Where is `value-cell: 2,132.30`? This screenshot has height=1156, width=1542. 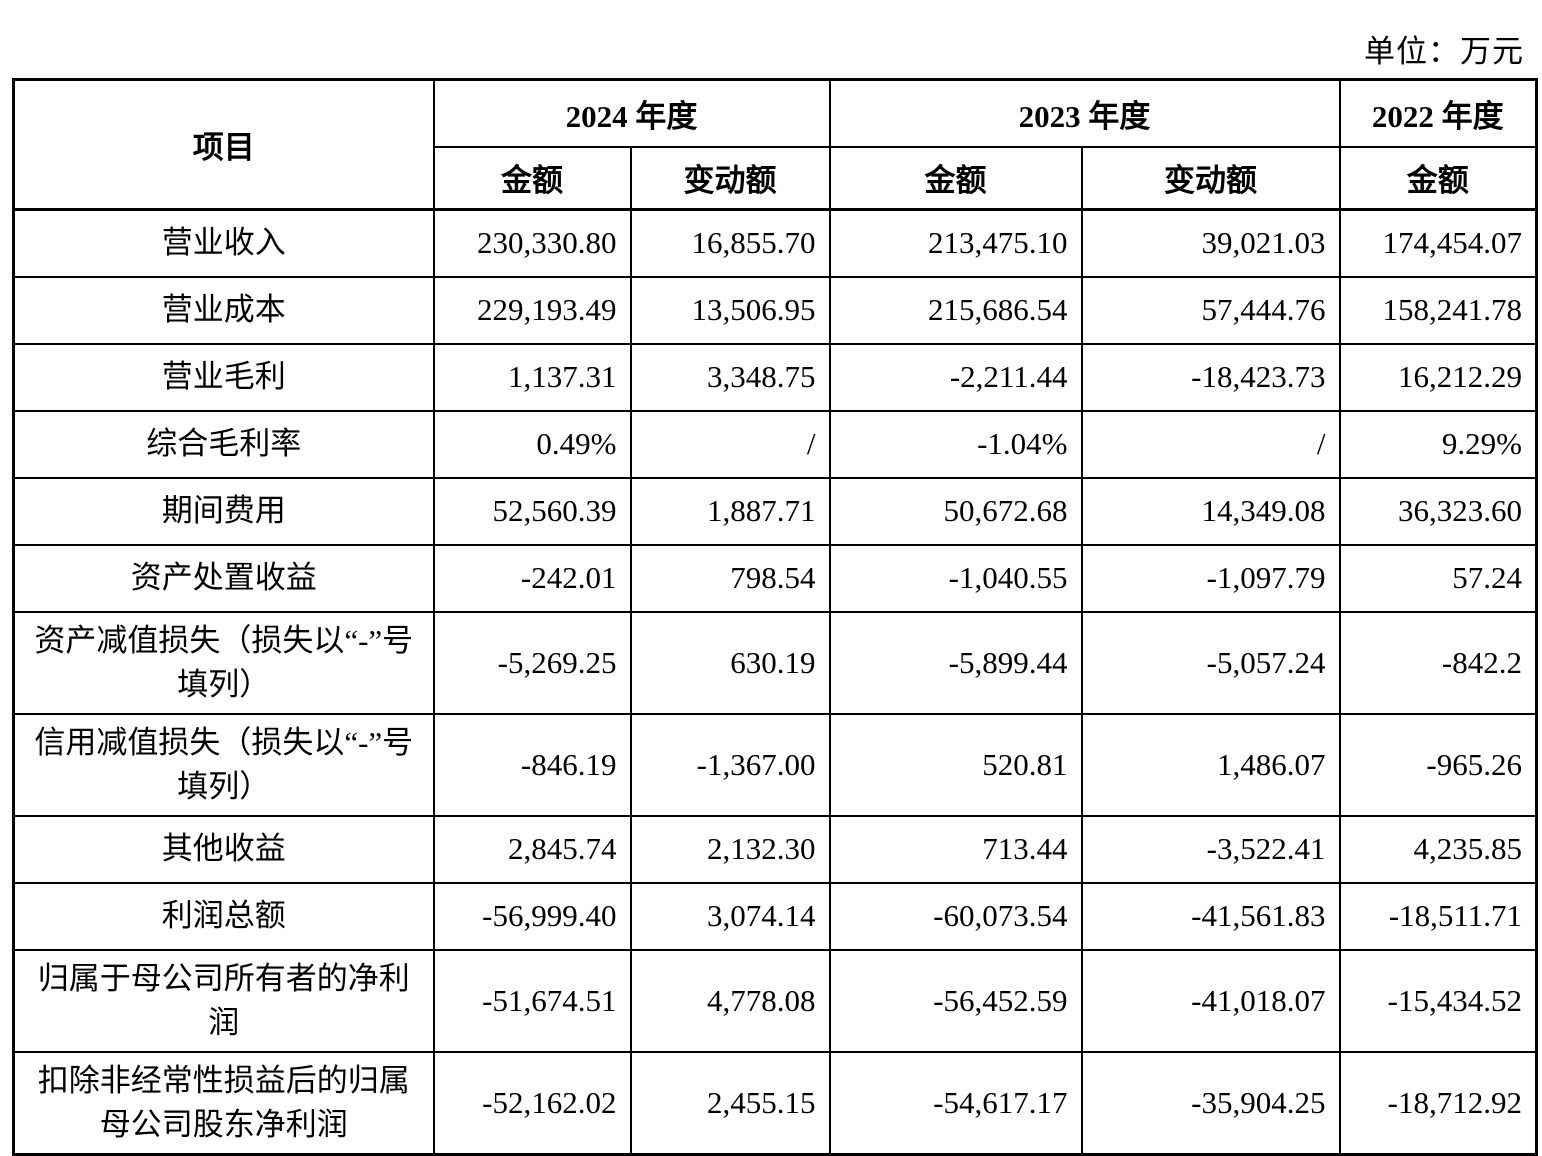
value-cell: 2,132.30 is located at coordinates (730, 849).